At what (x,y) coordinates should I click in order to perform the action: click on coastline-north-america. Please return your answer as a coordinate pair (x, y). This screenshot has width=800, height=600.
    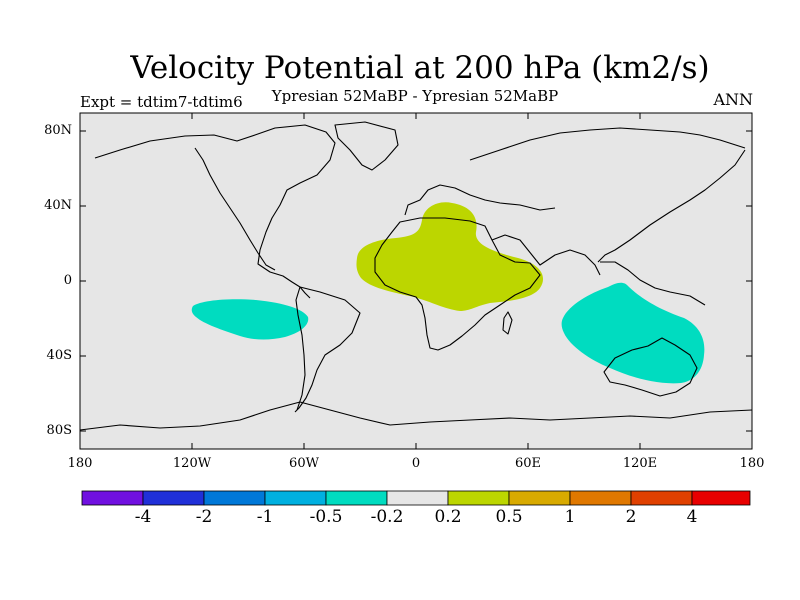
    Looking at the image, I should click on (215, 211).